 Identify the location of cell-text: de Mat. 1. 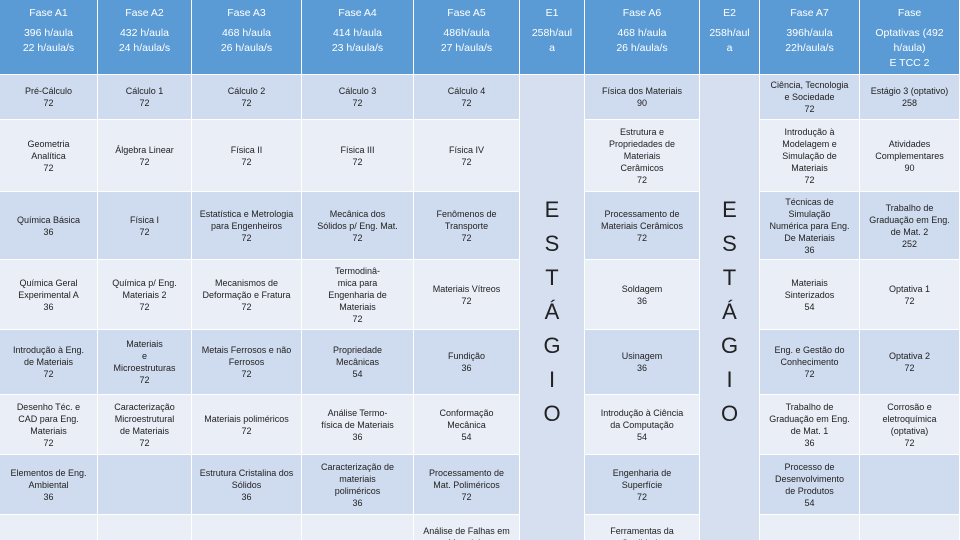
(809, 430).